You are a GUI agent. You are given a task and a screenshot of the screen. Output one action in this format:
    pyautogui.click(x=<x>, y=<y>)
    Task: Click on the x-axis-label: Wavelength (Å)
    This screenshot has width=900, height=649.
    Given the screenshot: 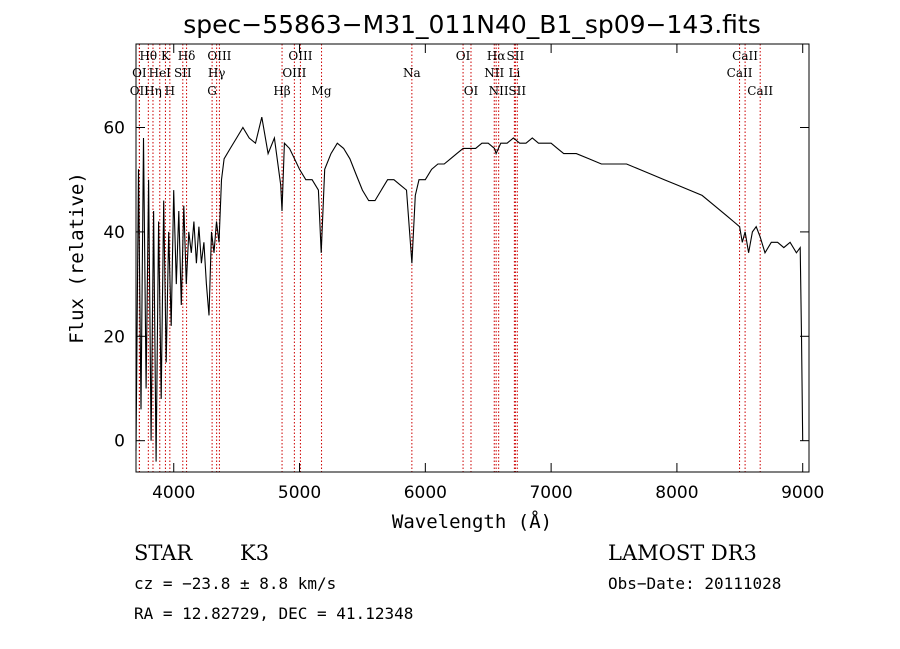 What is the action you would take?
    pyautogui.click(x=472, y=521)
    